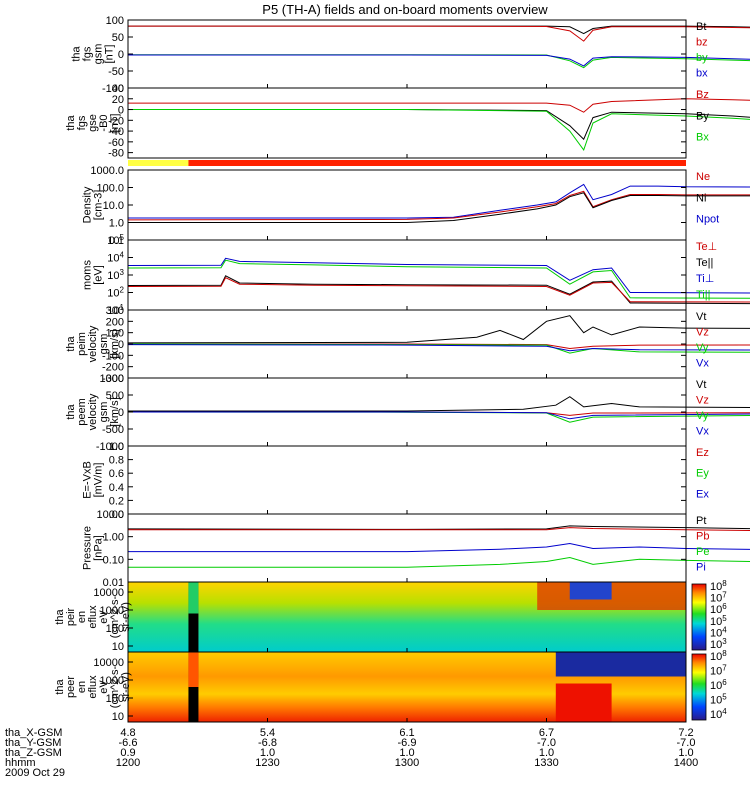  What do you see at coordinates (116, 72) in the screenshot?
I see `y-tick-label: -50` at bounding box center [116, 72].